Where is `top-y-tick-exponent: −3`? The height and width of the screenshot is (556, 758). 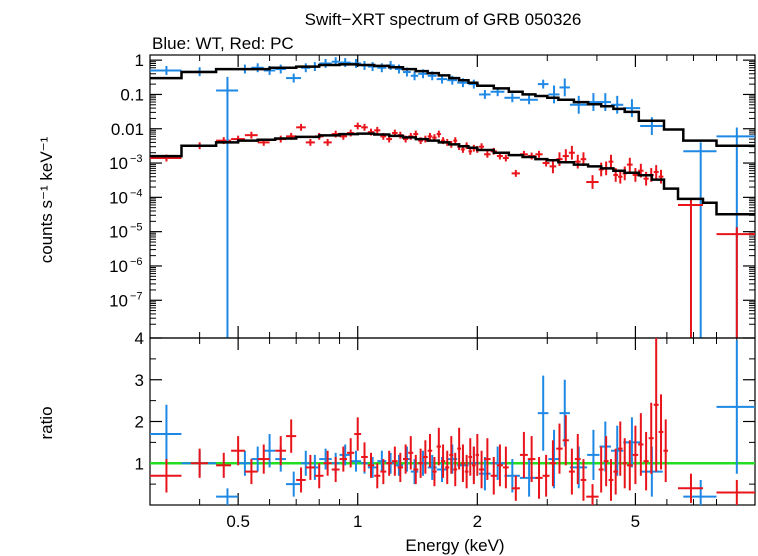 top-y-tick-exponent: −3 is located at coordinates (136, 159).